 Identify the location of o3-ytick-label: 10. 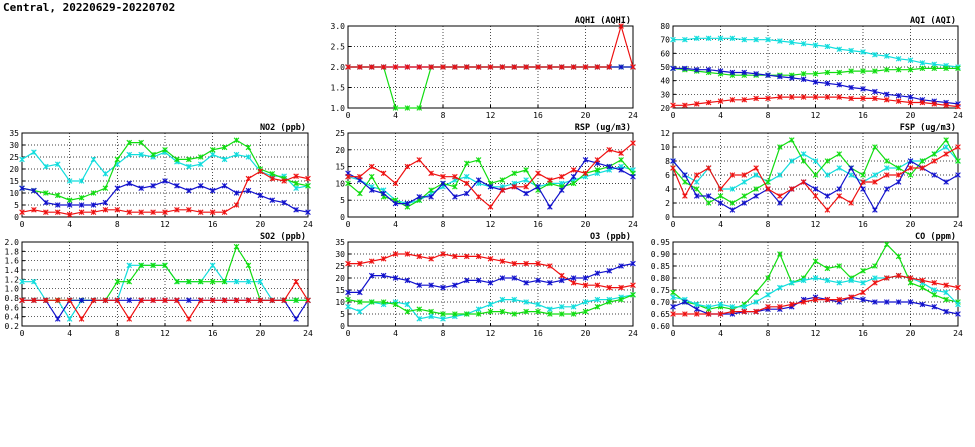
(340, 302).